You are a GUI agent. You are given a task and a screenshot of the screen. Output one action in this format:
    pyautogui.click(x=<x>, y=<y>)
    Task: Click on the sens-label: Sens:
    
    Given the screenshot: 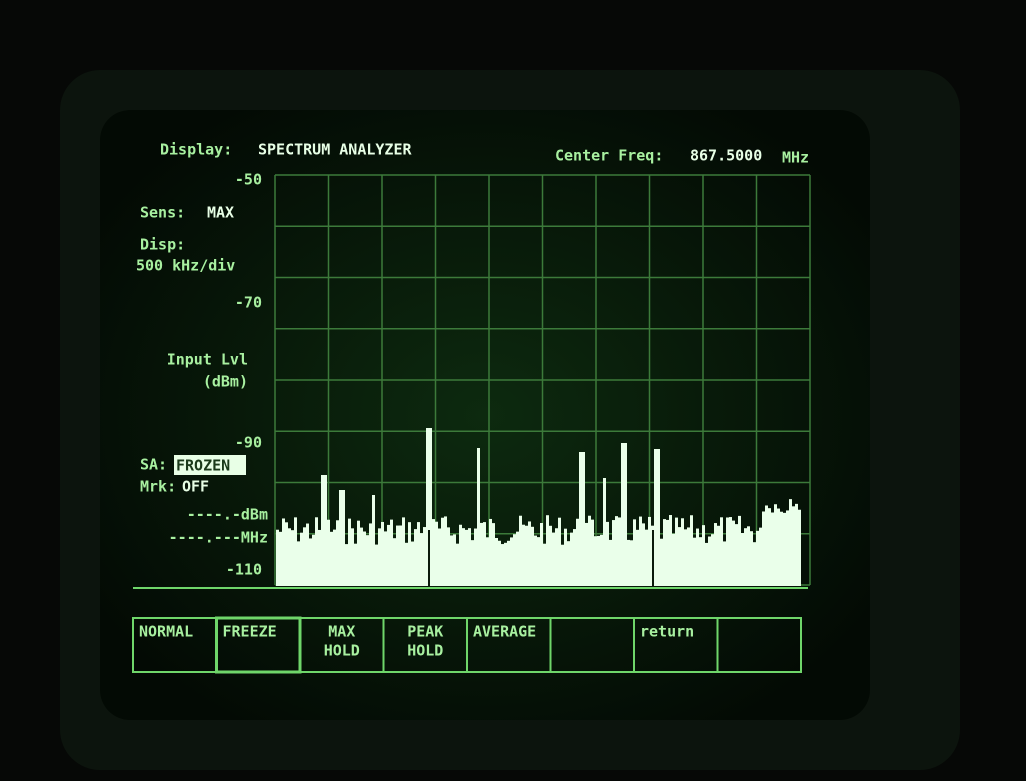 What is the action you would take?
    pyautogui.click(x=162, y=213)
    